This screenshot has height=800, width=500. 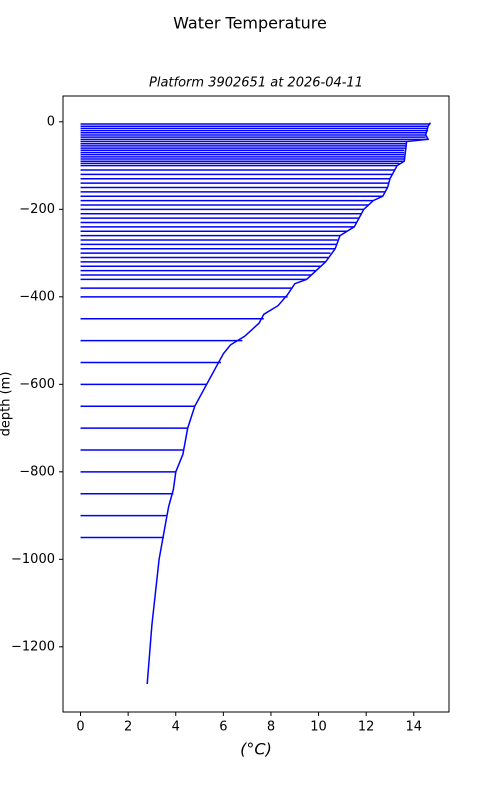 What do you see at coordinates (7, 404) in the screenshot?
I see `y-axis-label: depth (m)` at bounding box center [7, 404].